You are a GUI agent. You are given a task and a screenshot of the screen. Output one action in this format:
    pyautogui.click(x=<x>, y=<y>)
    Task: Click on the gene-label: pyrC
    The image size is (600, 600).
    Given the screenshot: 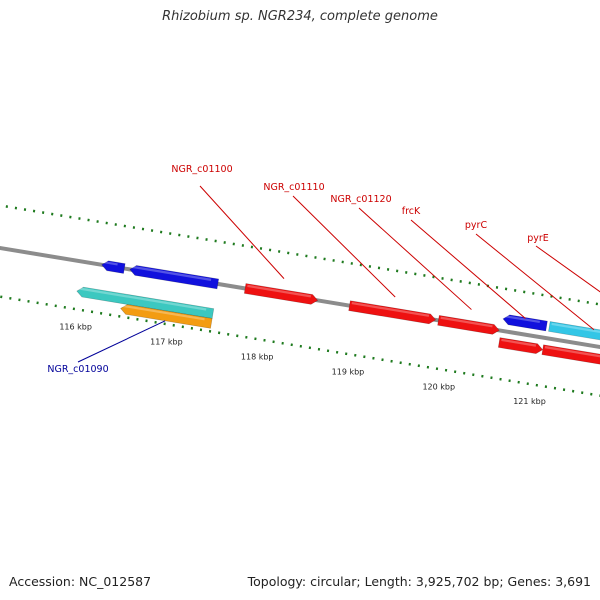 What is the action you would take?
    pyautogui.click(x=476, y=225)
    